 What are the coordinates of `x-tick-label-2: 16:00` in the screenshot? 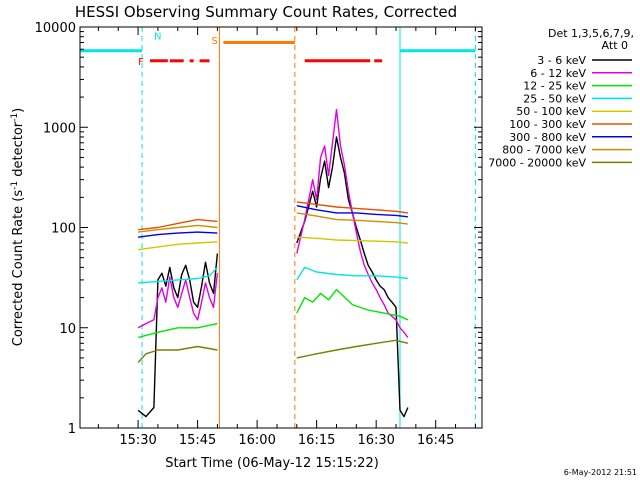 It's located at (256, 440).